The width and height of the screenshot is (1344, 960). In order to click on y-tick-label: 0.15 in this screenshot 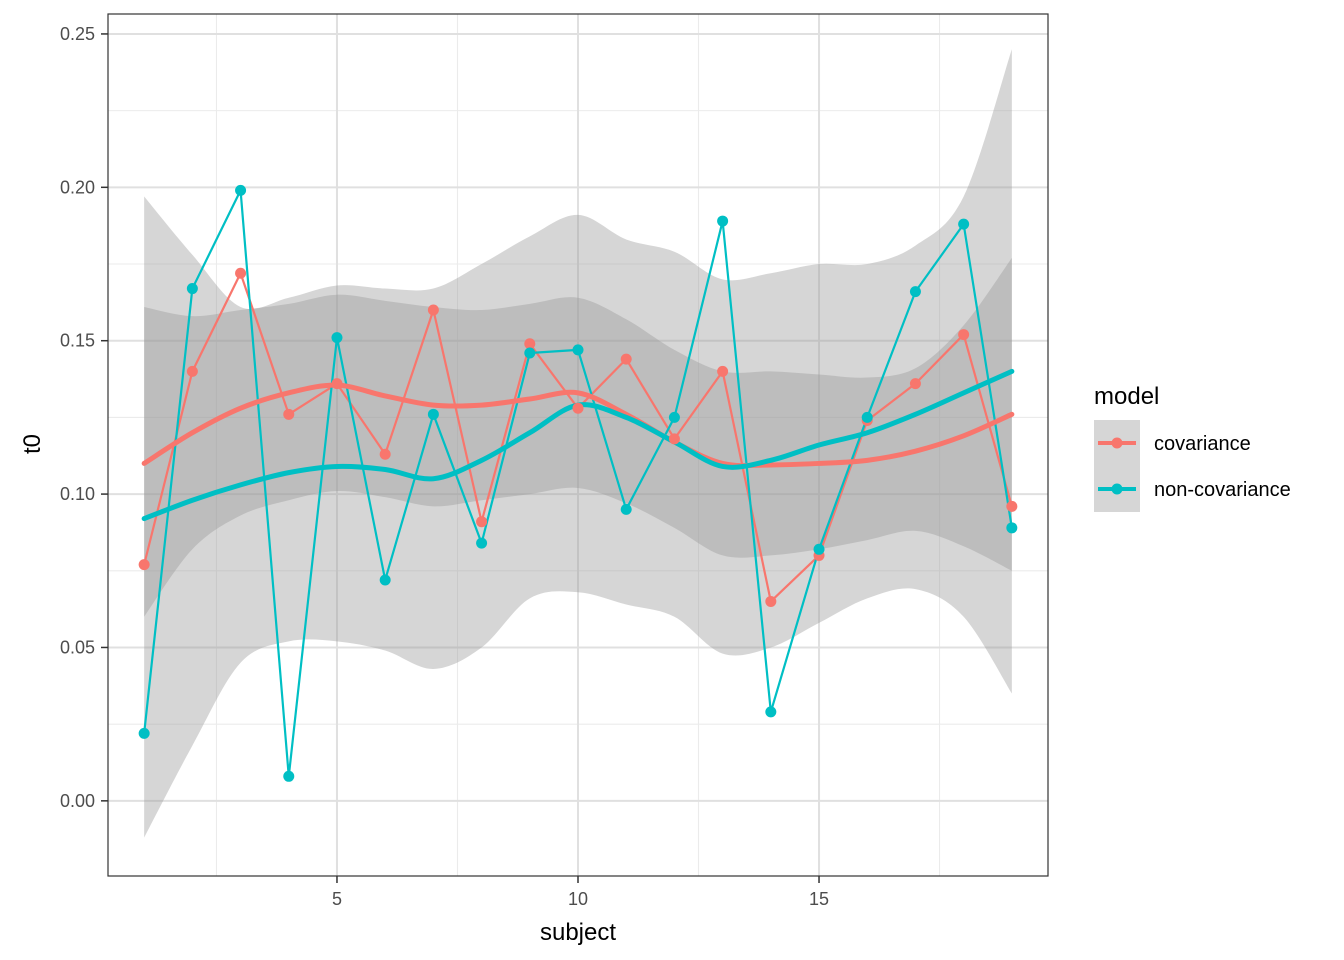, I will do `click(77, 341)`.